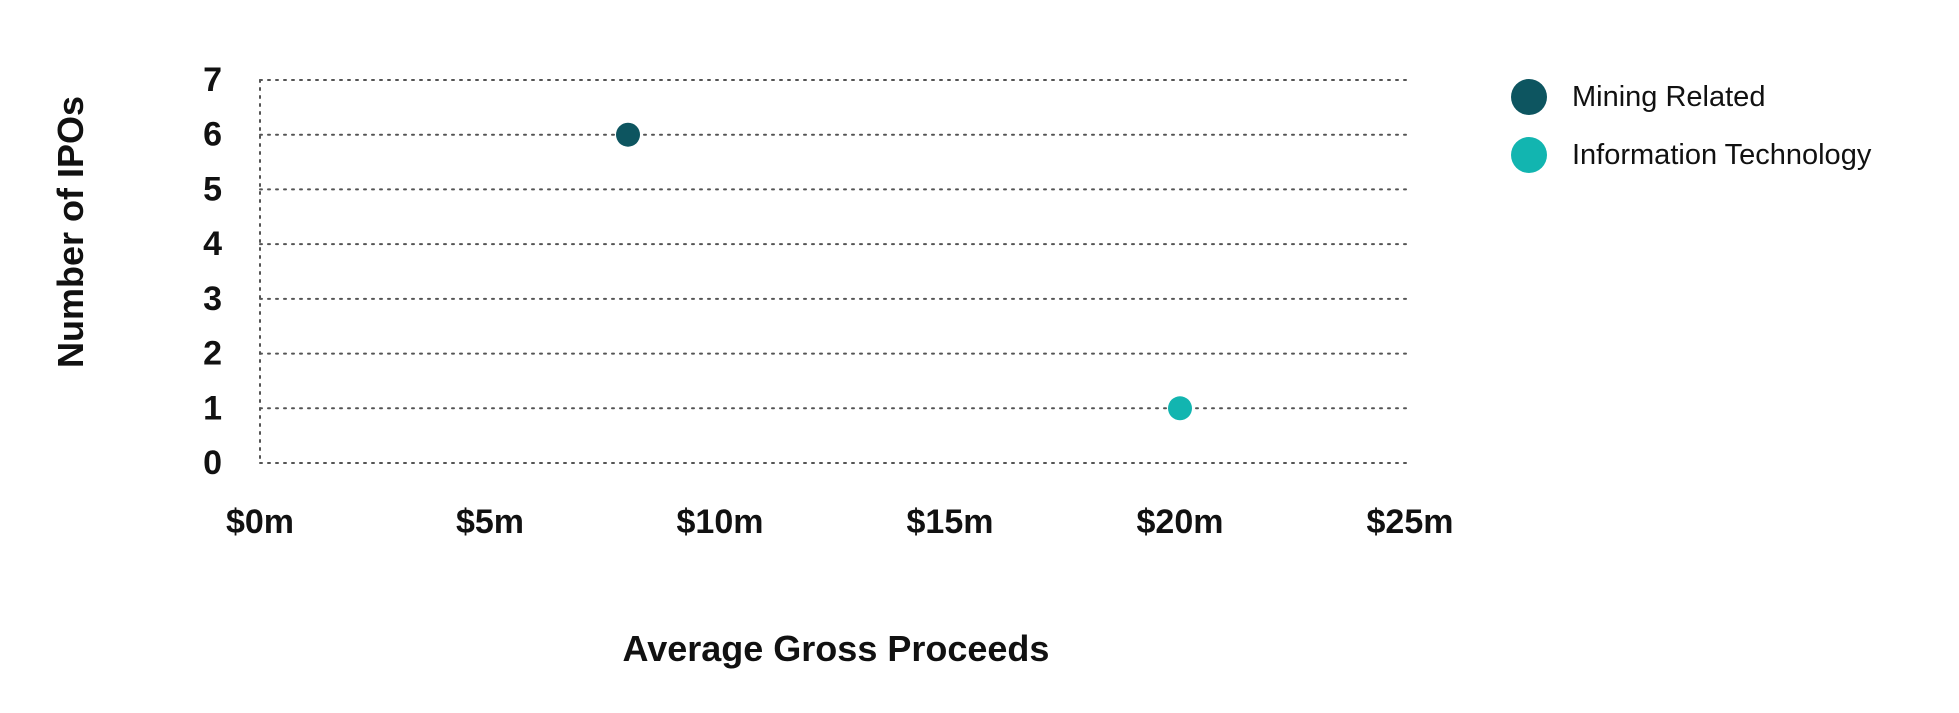  What do you see at coordinates (840, 522) in the screenshot?
I see `x-axis-ticks: $0m $5m $10m $15m $20m $25m` at bounding box center [840, 522].